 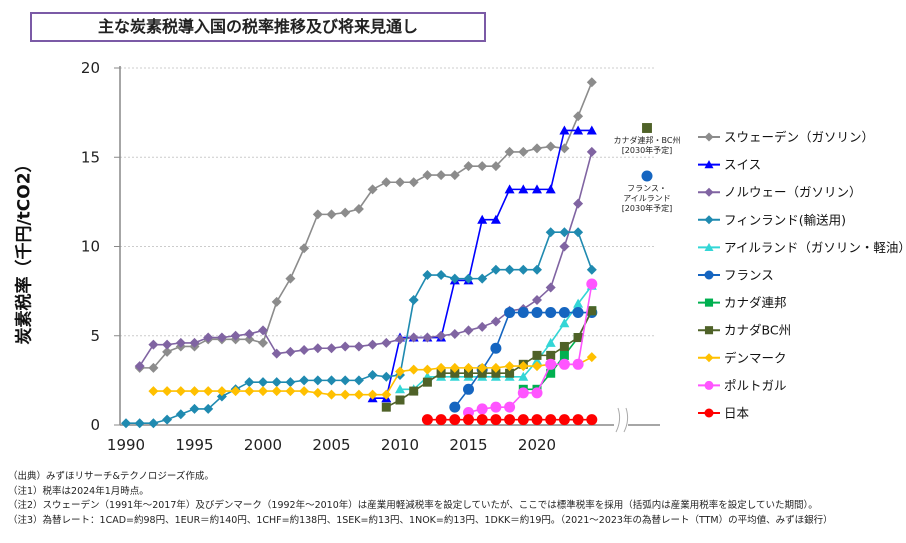 What do you see at coordinates (126, 445) in the screenshot?
I see `x-tick-label: 1990` at bounding box center [126, 445].